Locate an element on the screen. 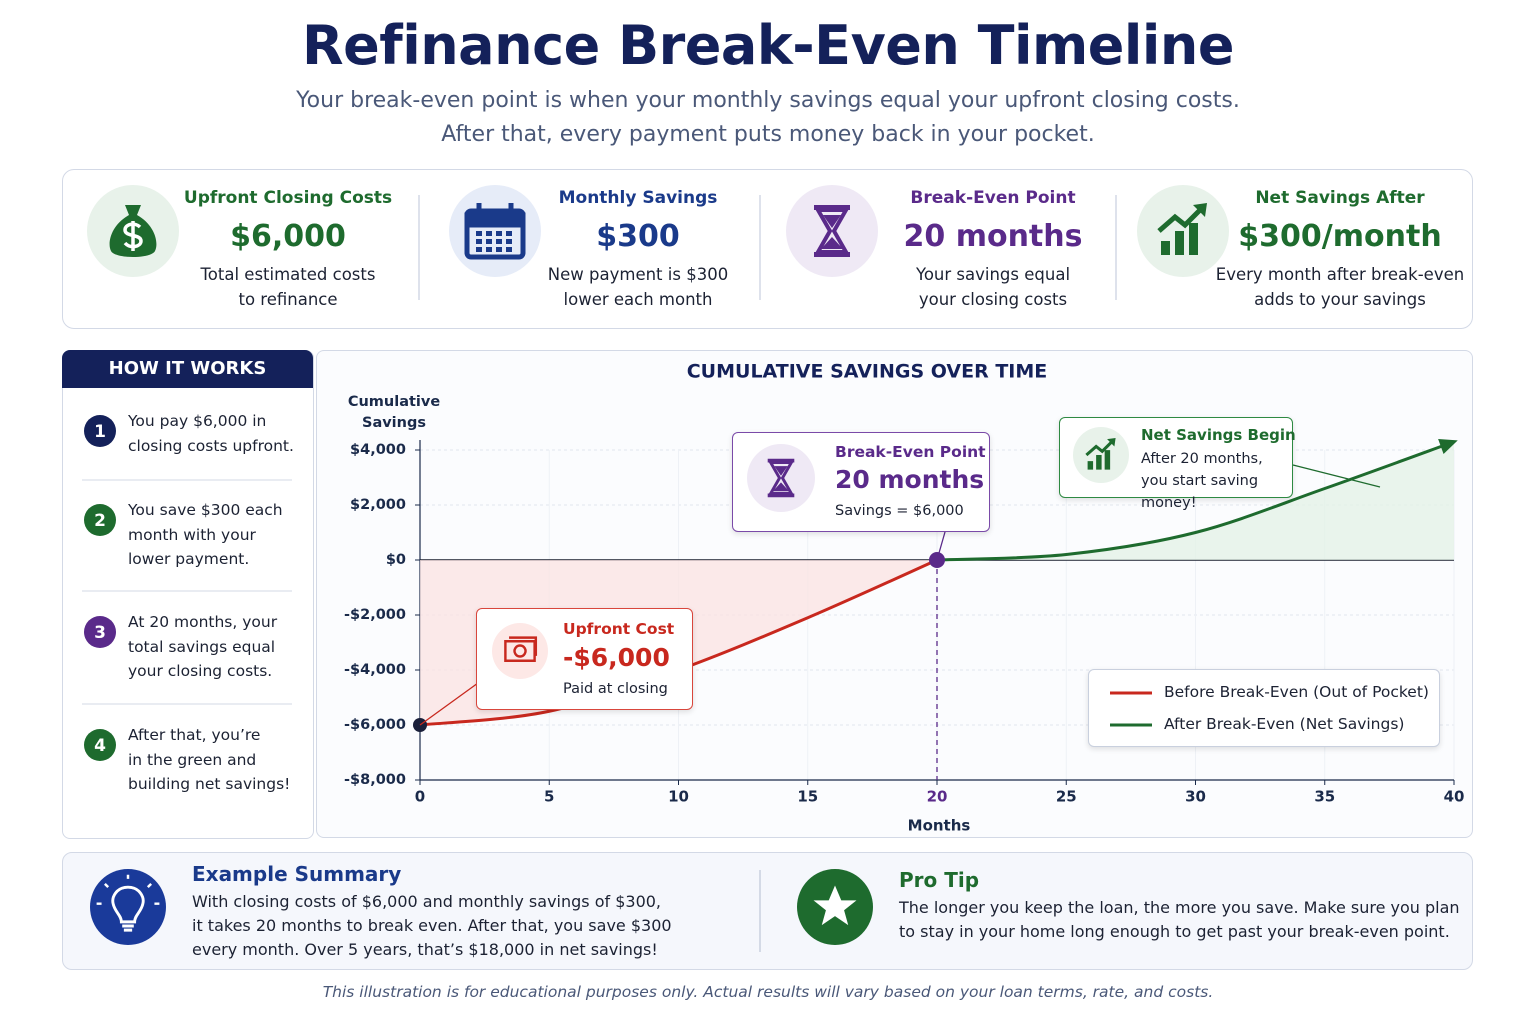  callout-value: -$6,000 is located at coordinates (616, 657).